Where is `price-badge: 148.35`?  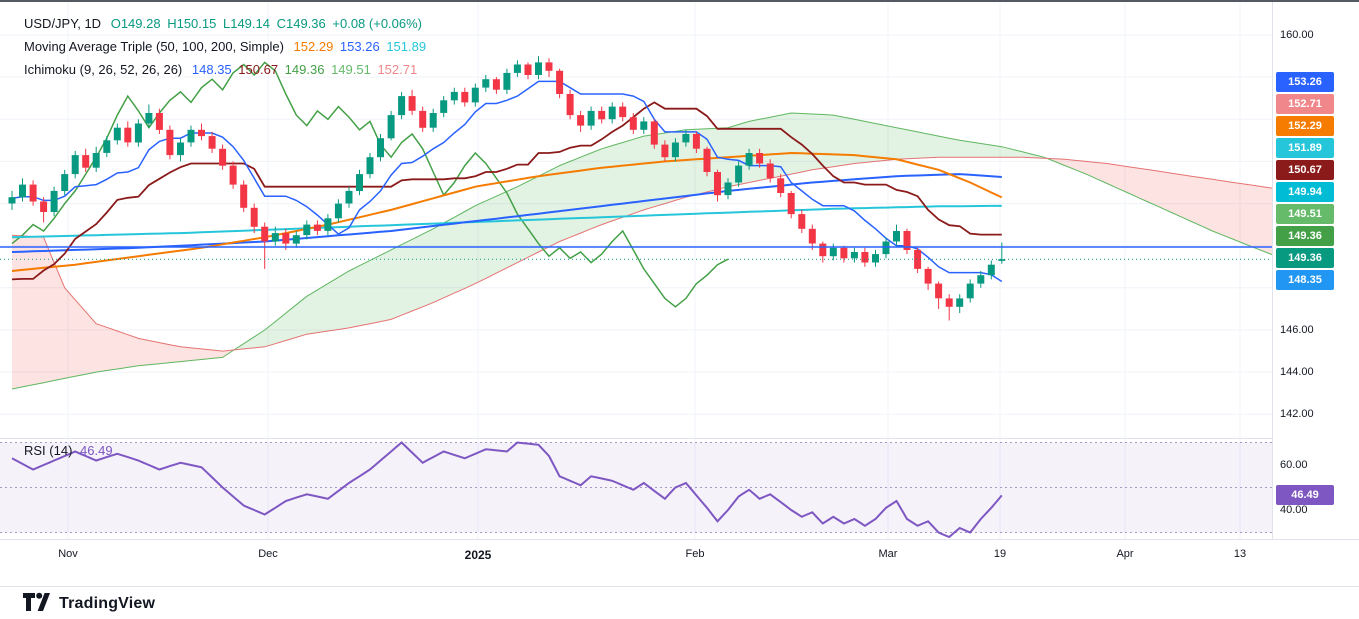
price-badge: 148.35 is located at coordinates (1305, 280).